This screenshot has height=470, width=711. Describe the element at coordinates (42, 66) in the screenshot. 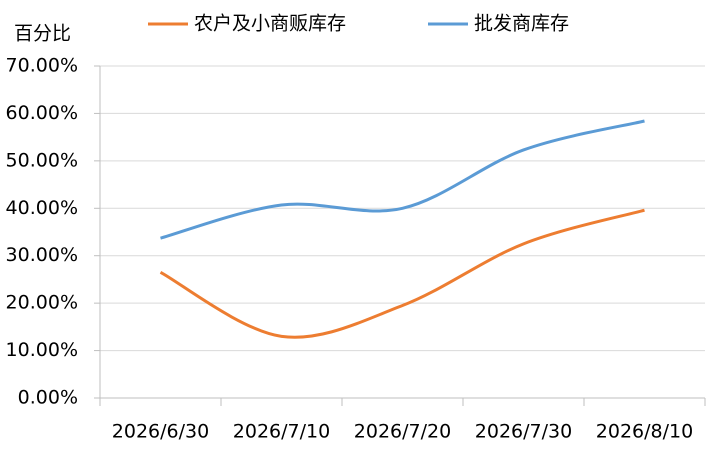

I see `y-tick-label: 70.00%` at that location.